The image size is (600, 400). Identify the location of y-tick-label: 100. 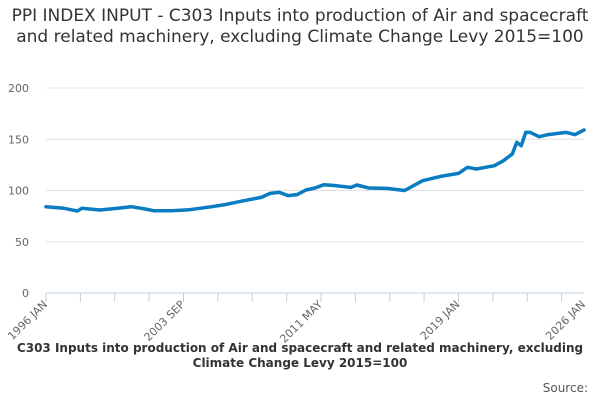
(18, 191).